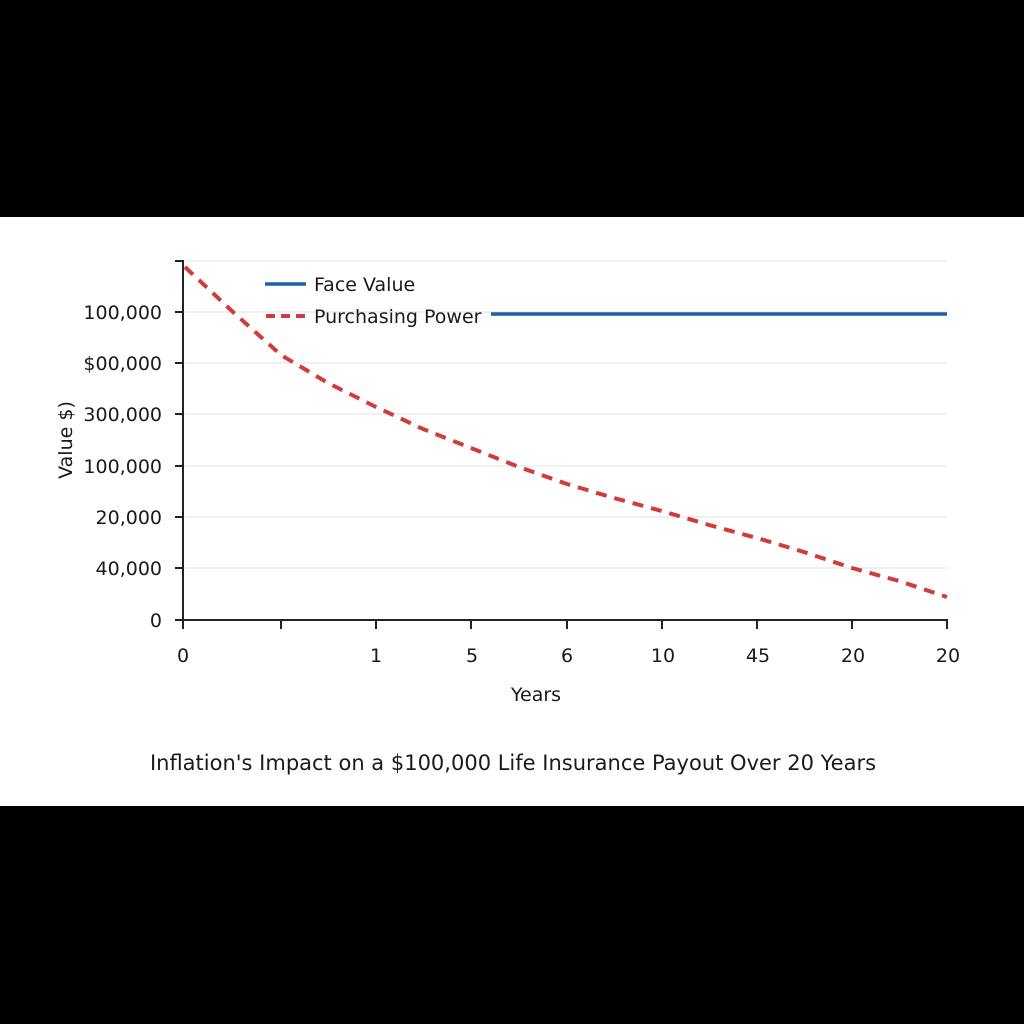 This screenshot has width=1024, height=1024. I want to click on legend-label: Face Value, so click(364, 285).